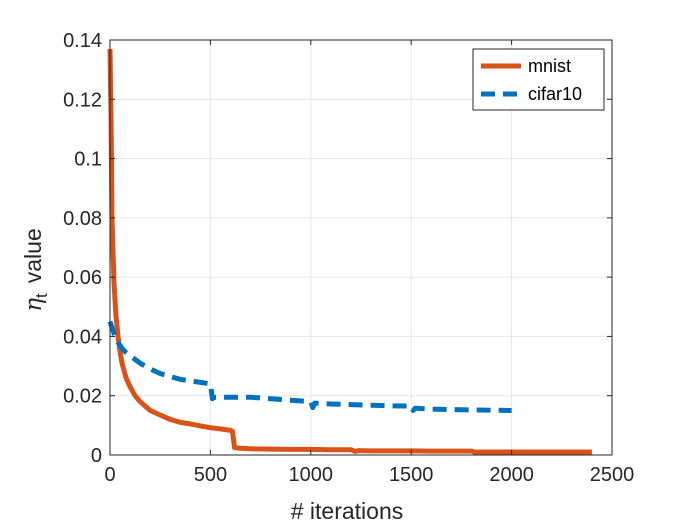 The width and height of the screenshot is (676, 526). What do you see at coordinates (82, 397) in the screenshot?
I see `y-tick-label: 0.02` at bounding box center [82, 397].